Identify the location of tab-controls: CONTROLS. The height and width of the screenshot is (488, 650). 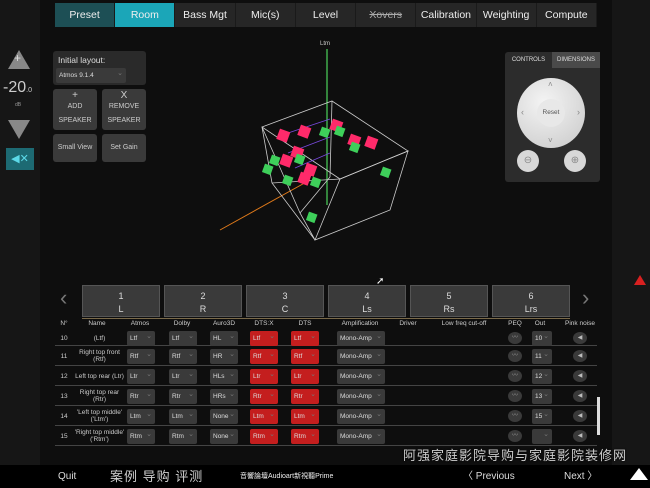
(528, 60).